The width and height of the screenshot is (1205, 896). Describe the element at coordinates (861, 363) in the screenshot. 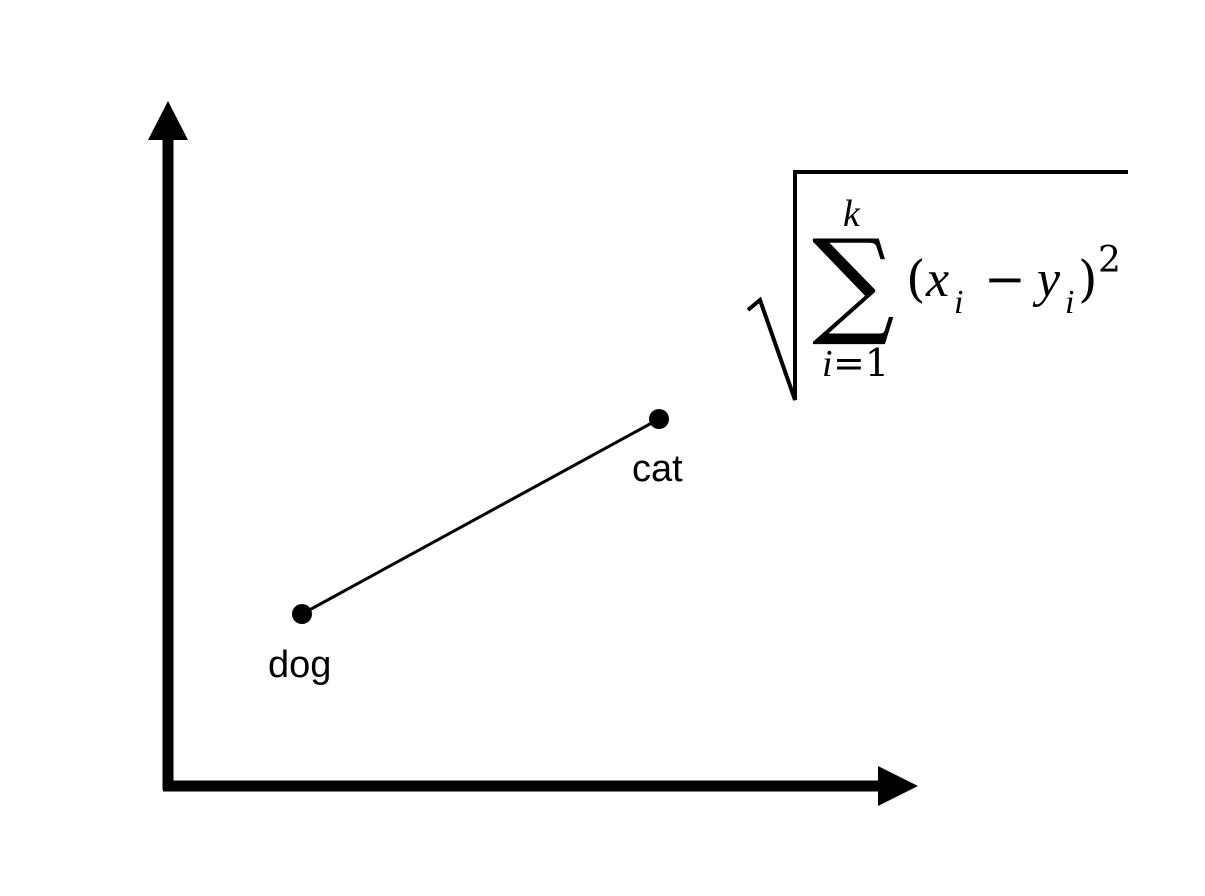

I see `summation-lower-equals: =1` at that location.